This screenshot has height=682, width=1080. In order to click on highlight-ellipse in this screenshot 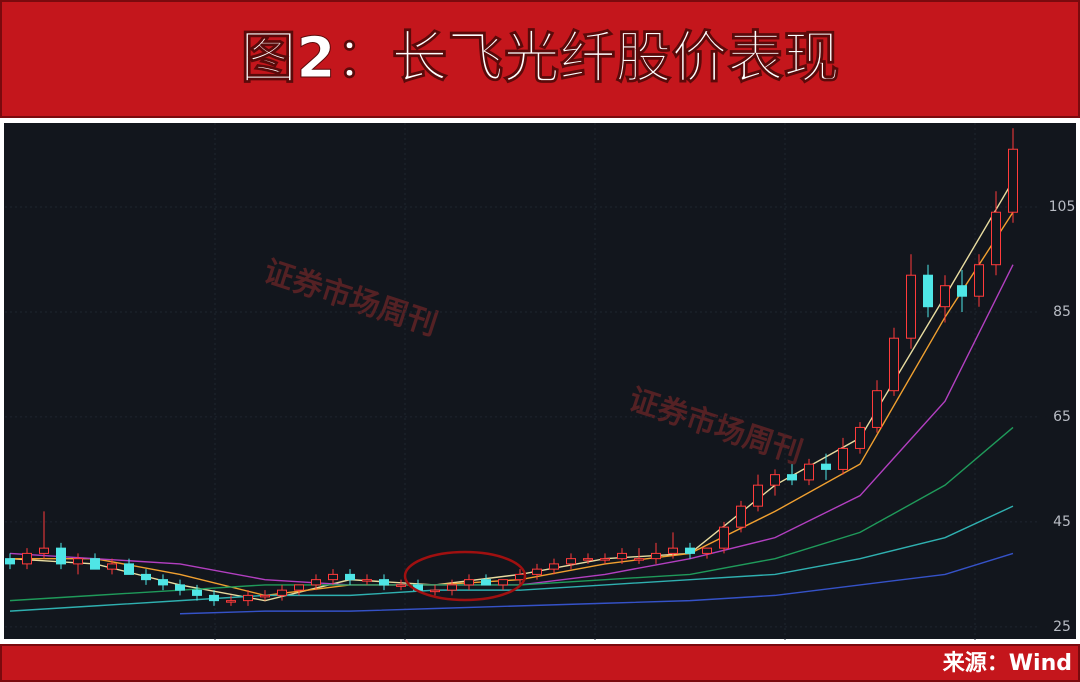, I will do `click(465, 576)`.